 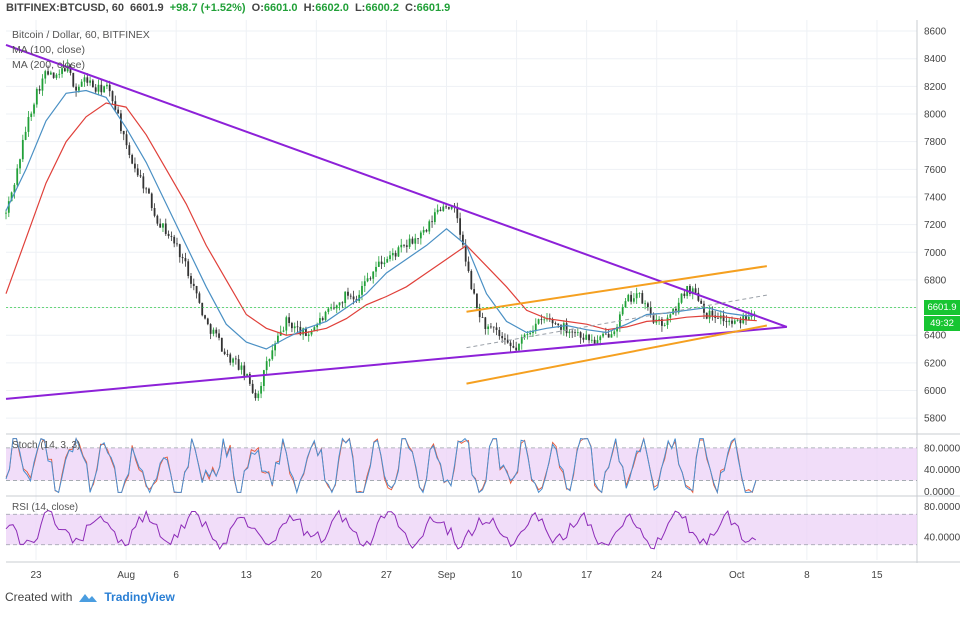 What do you see at coordinates (935, 59) in the screenshot?
I see `price-tick-8400: 8400` at bounding box center [935, 59].